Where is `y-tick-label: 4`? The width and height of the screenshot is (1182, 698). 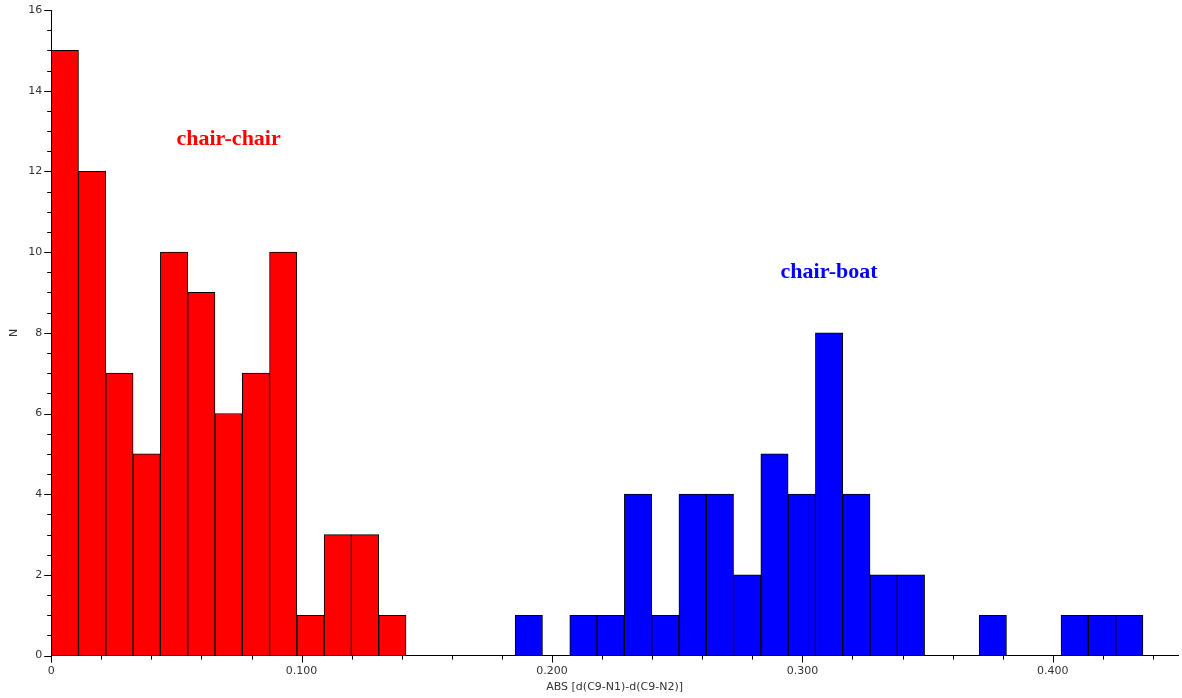 y-tick-label: 4 is located at coordinates (39, 494).